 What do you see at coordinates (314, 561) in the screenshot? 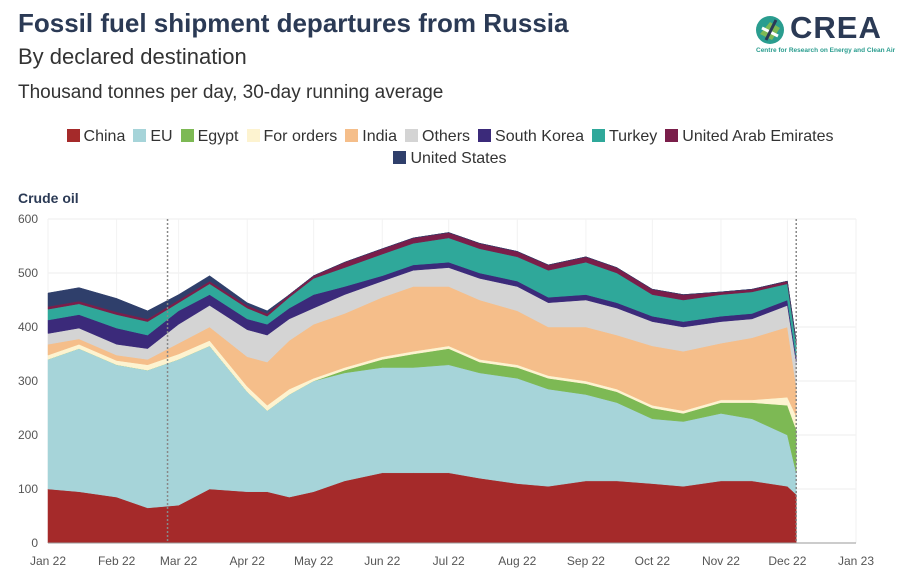
I see `x-tick-label: May 22` at bounding box center [314, 561].